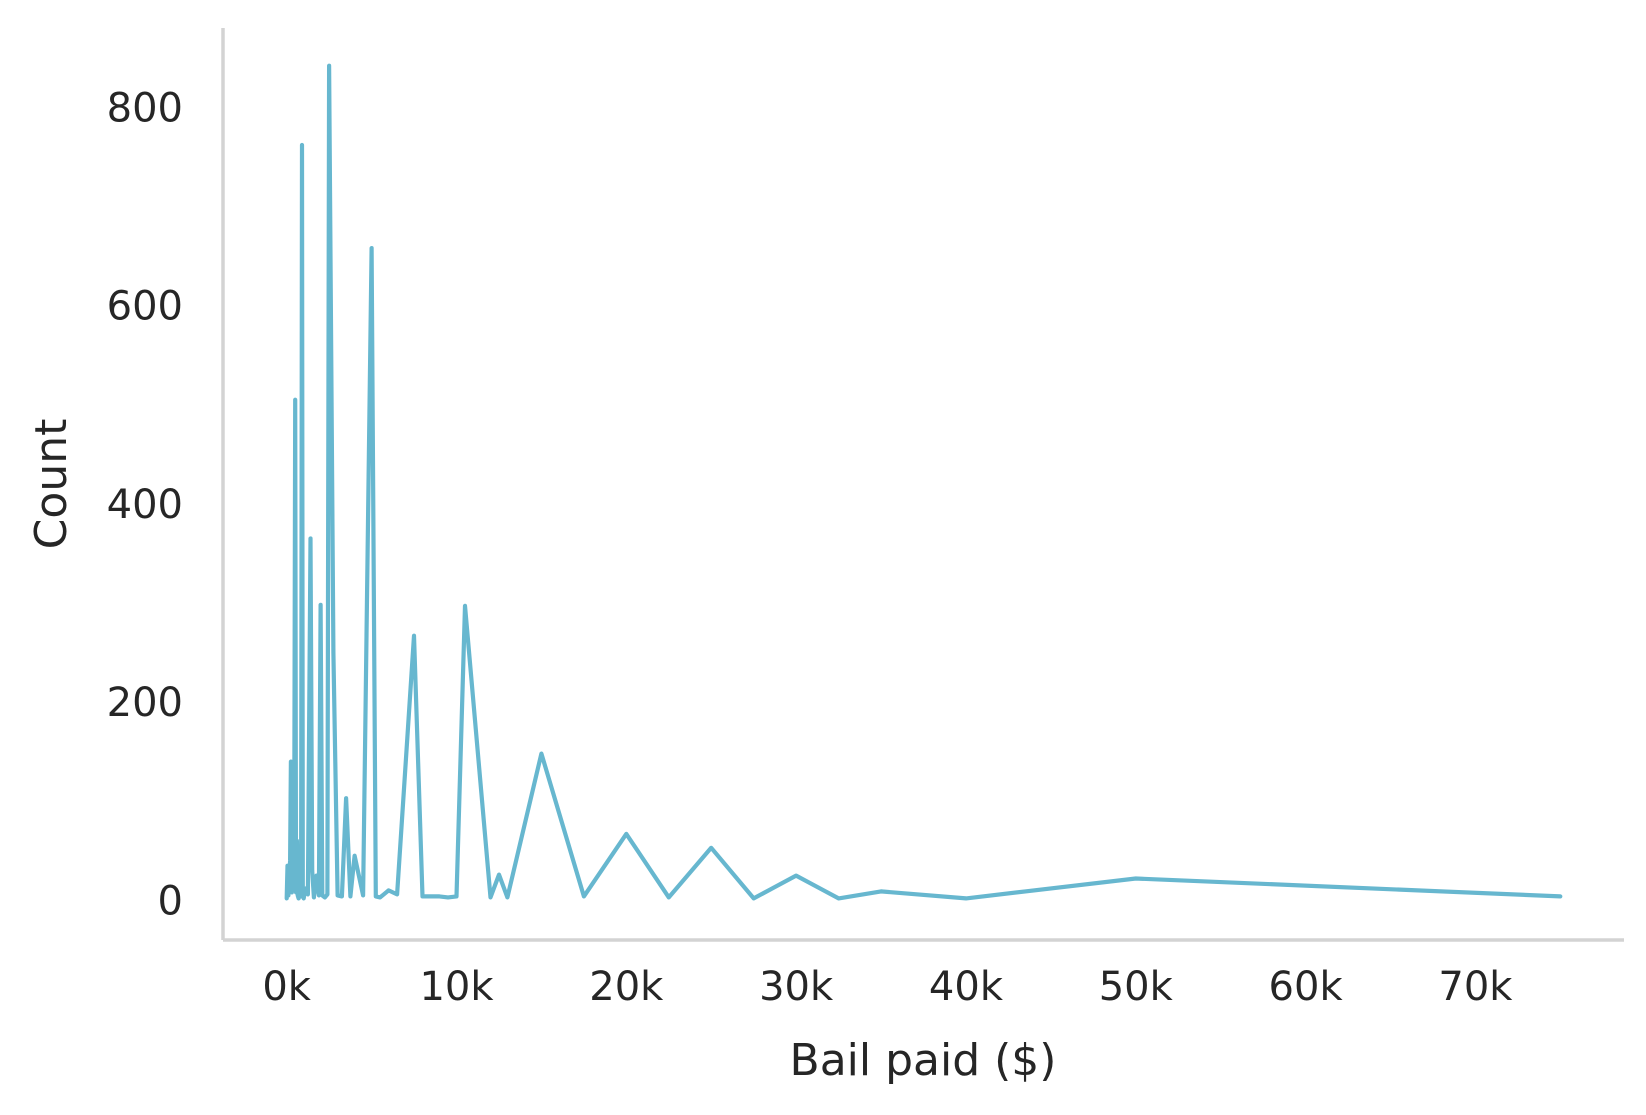  What do you see at coordinates (626, 987) in the screenshot?
I see `x-tick-label: 20k` at bounding box center [626, 987].